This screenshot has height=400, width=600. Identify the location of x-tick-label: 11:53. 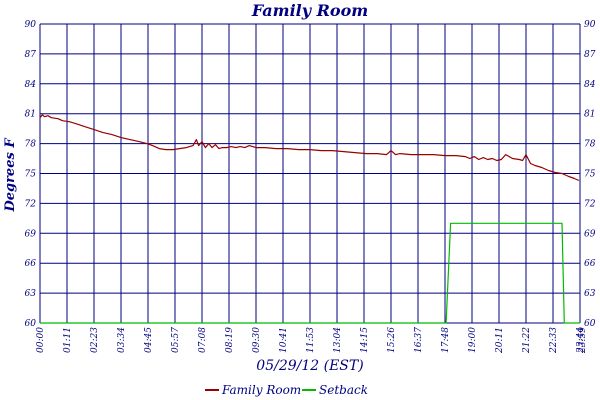
(311, 340).